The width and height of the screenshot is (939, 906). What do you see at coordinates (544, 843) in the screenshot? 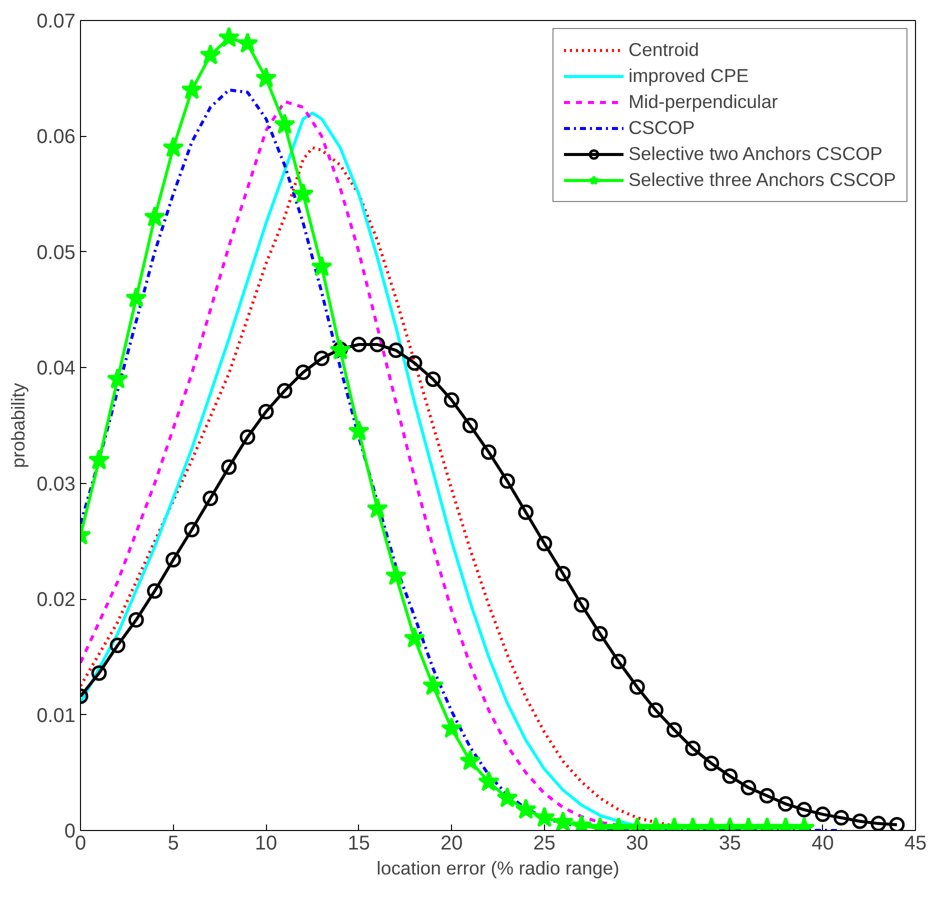
I see `x-tick-label: 25` at bounding box center [544, 843].